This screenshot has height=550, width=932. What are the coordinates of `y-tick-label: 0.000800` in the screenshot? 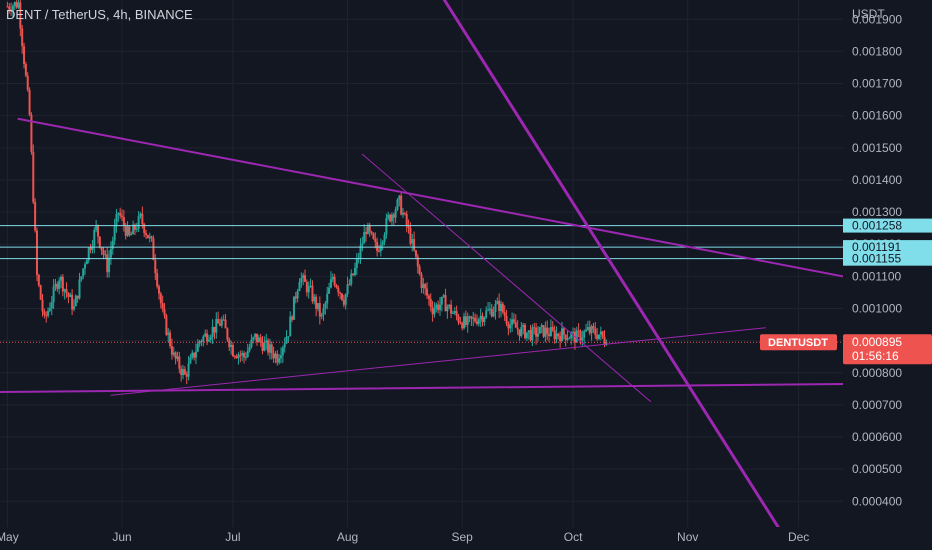 It's located at (877, 373).